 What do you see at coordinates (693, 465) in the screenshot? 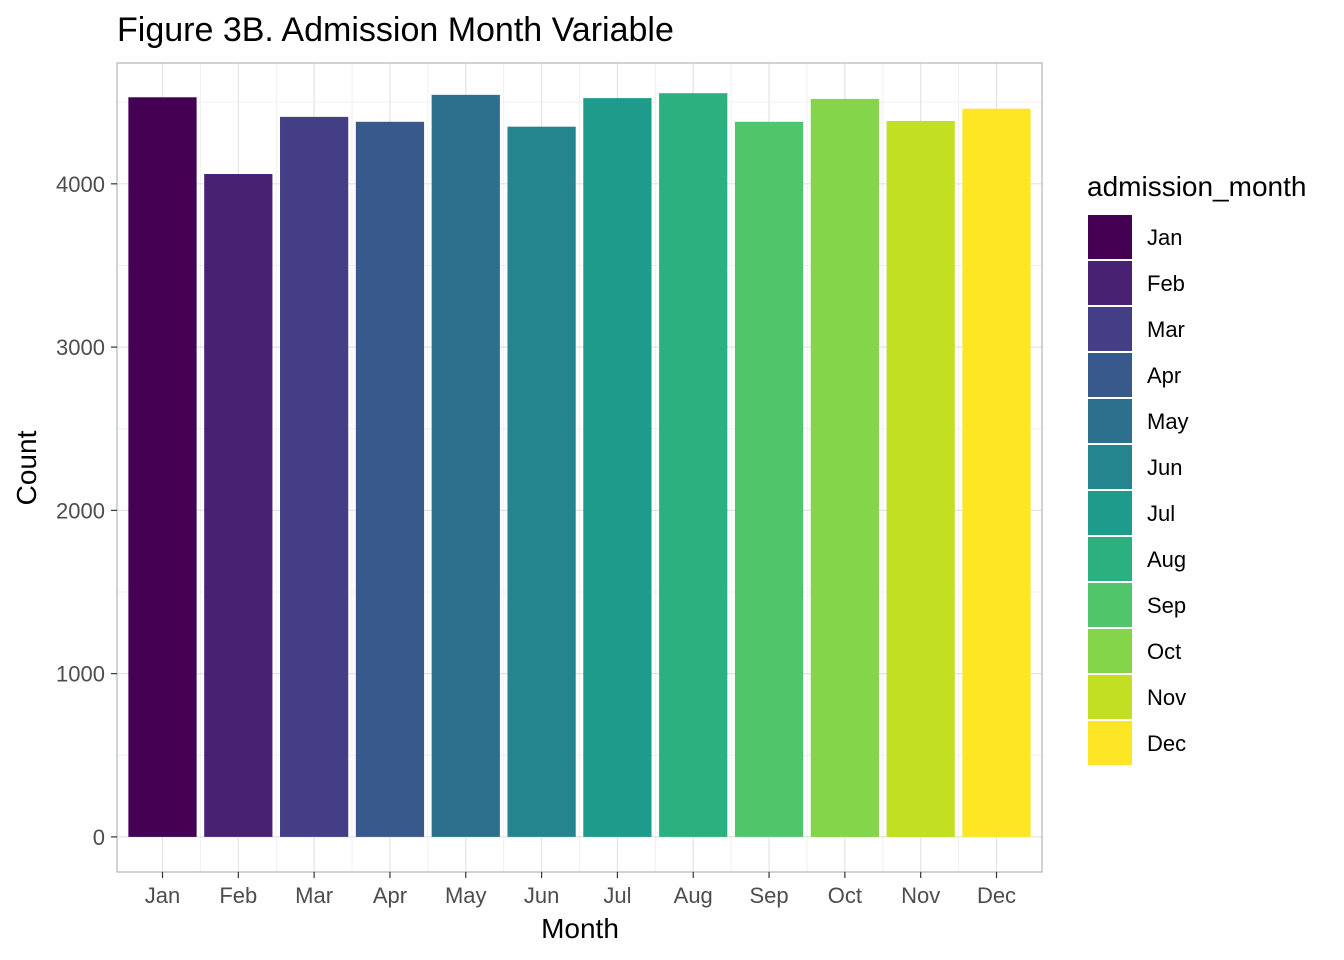
I see `bar-aug` at bounding box center [693, 465].